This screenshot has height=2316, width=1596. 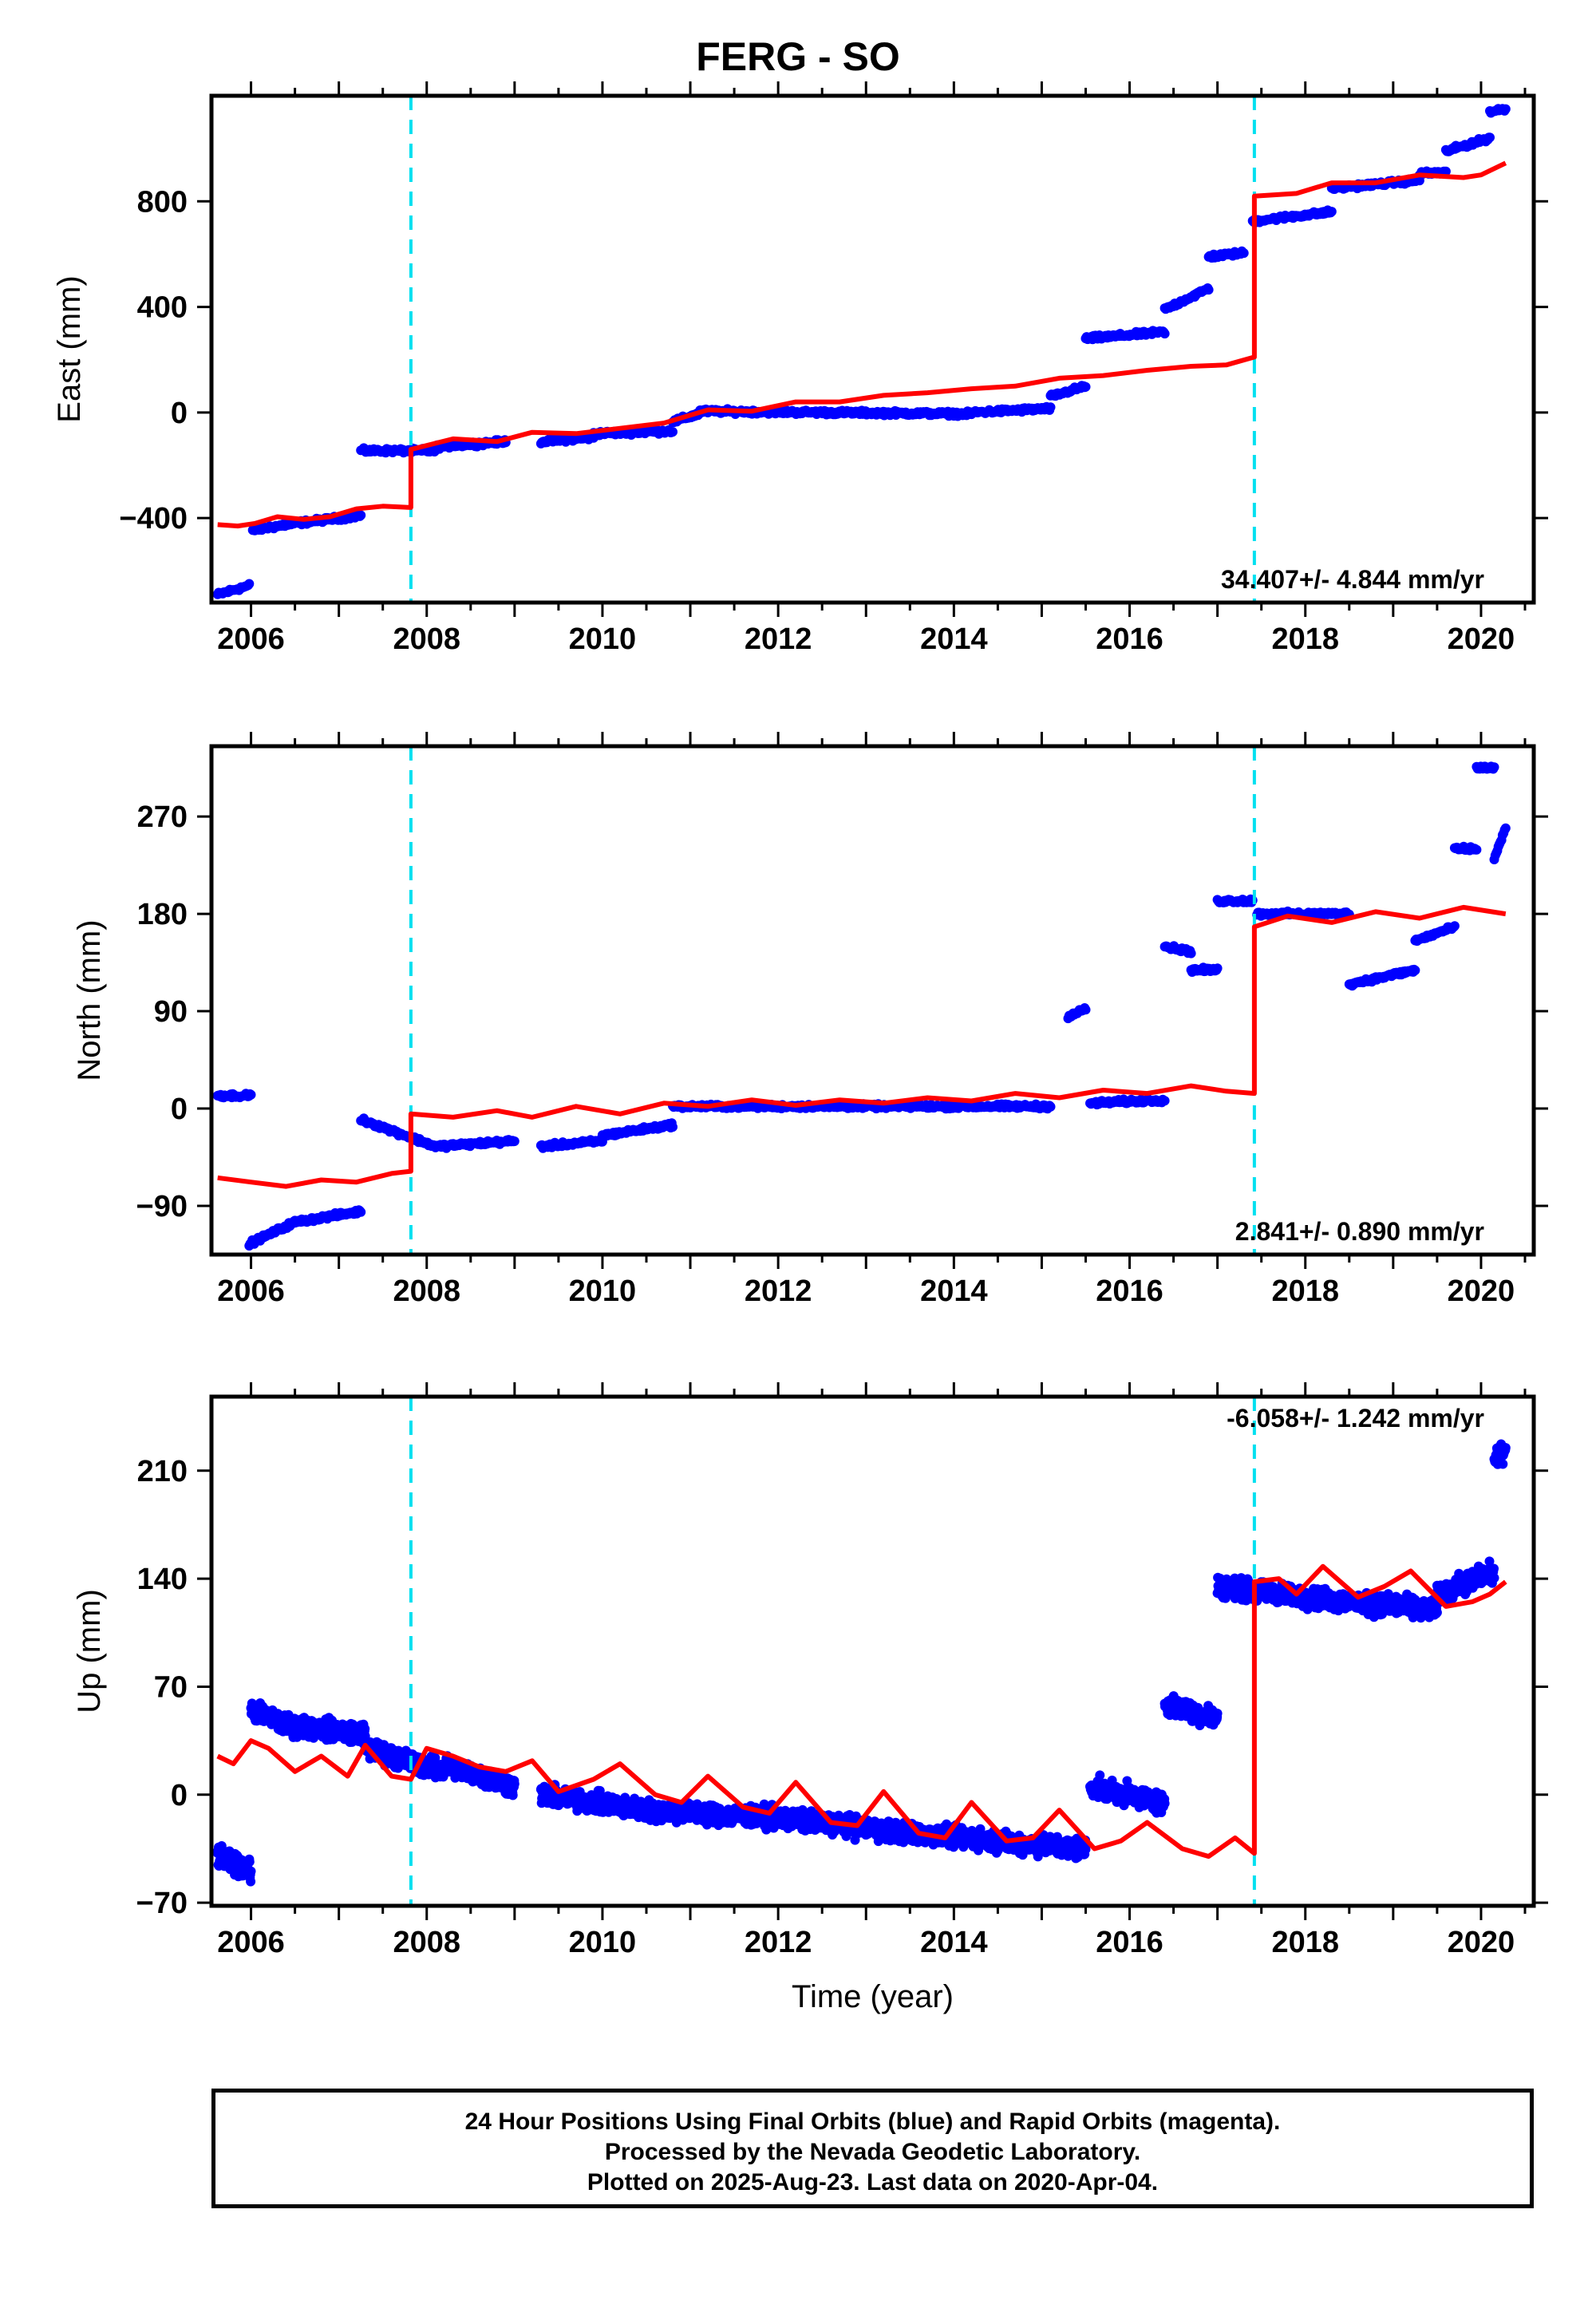 I want to click on chart-title: FERG - SO, so click(x=798, y=56).